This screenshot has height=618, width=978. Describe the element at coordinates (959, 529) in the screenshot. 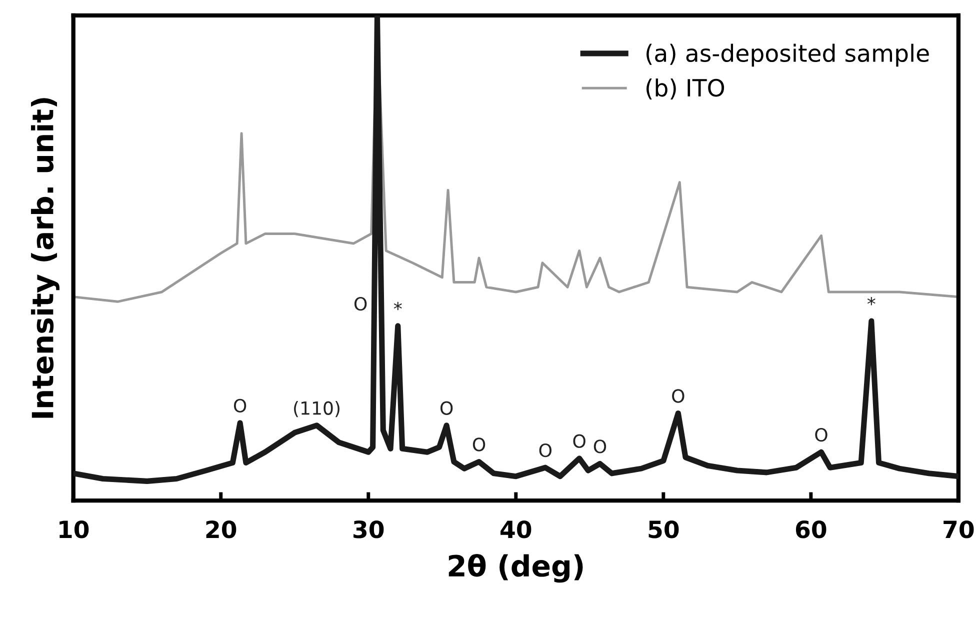

I see `x-tick-label: 70` at that location.